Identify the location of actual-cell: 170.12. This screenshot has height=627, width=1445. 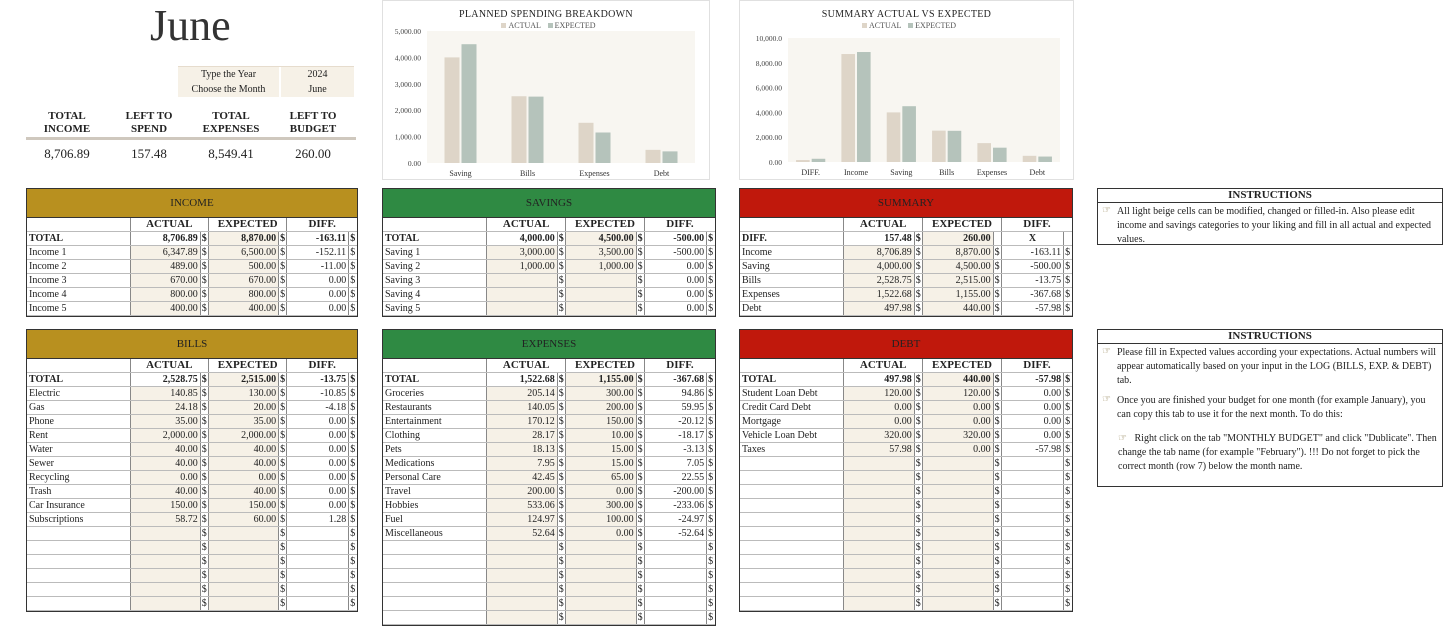
(522, 421).